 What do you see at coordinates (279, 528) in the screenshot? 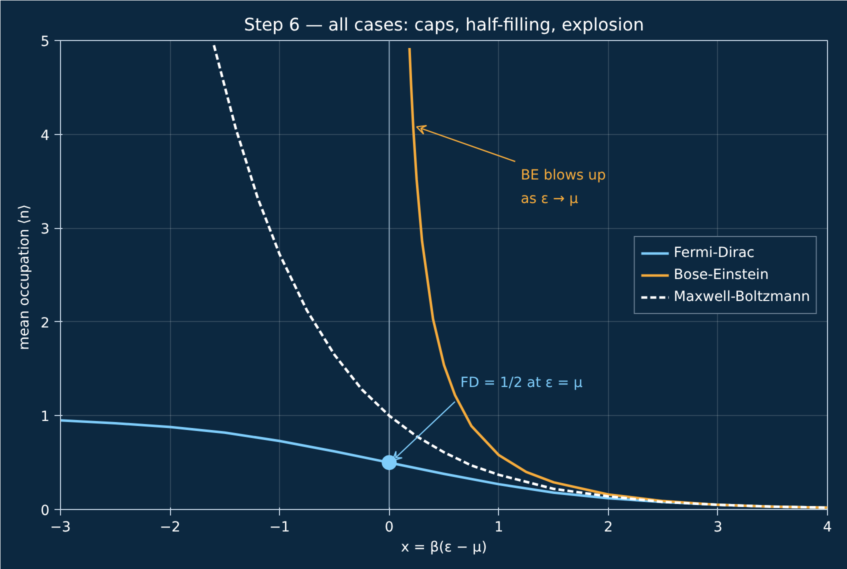
I see `x-tick-label: −1` at bounding box center [279, 528].